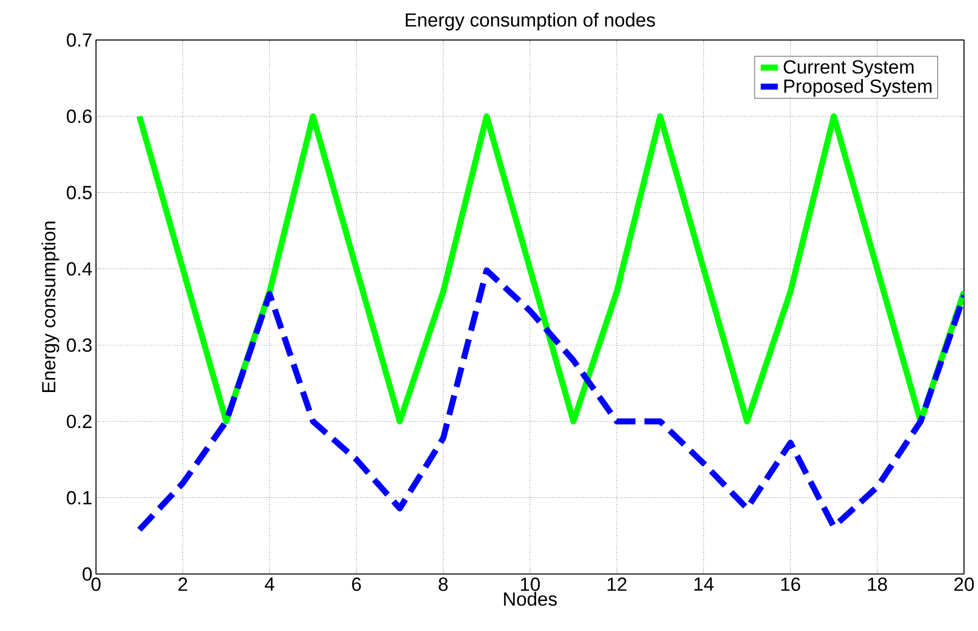 Image resolution: width=978 pixels, height=631 pixels. I want to click on y-tick-label: 0.6, so click(79, 117).